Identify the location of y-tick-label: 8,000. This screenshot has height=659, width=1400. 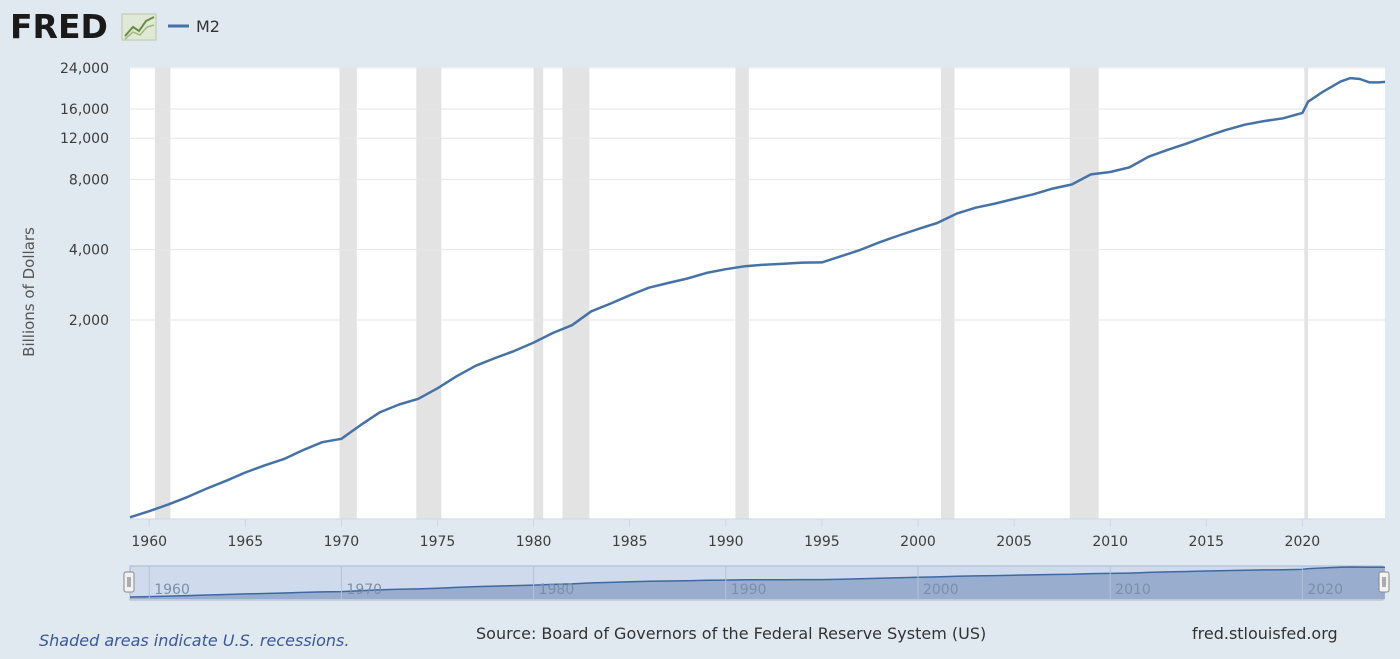
(89, 180).